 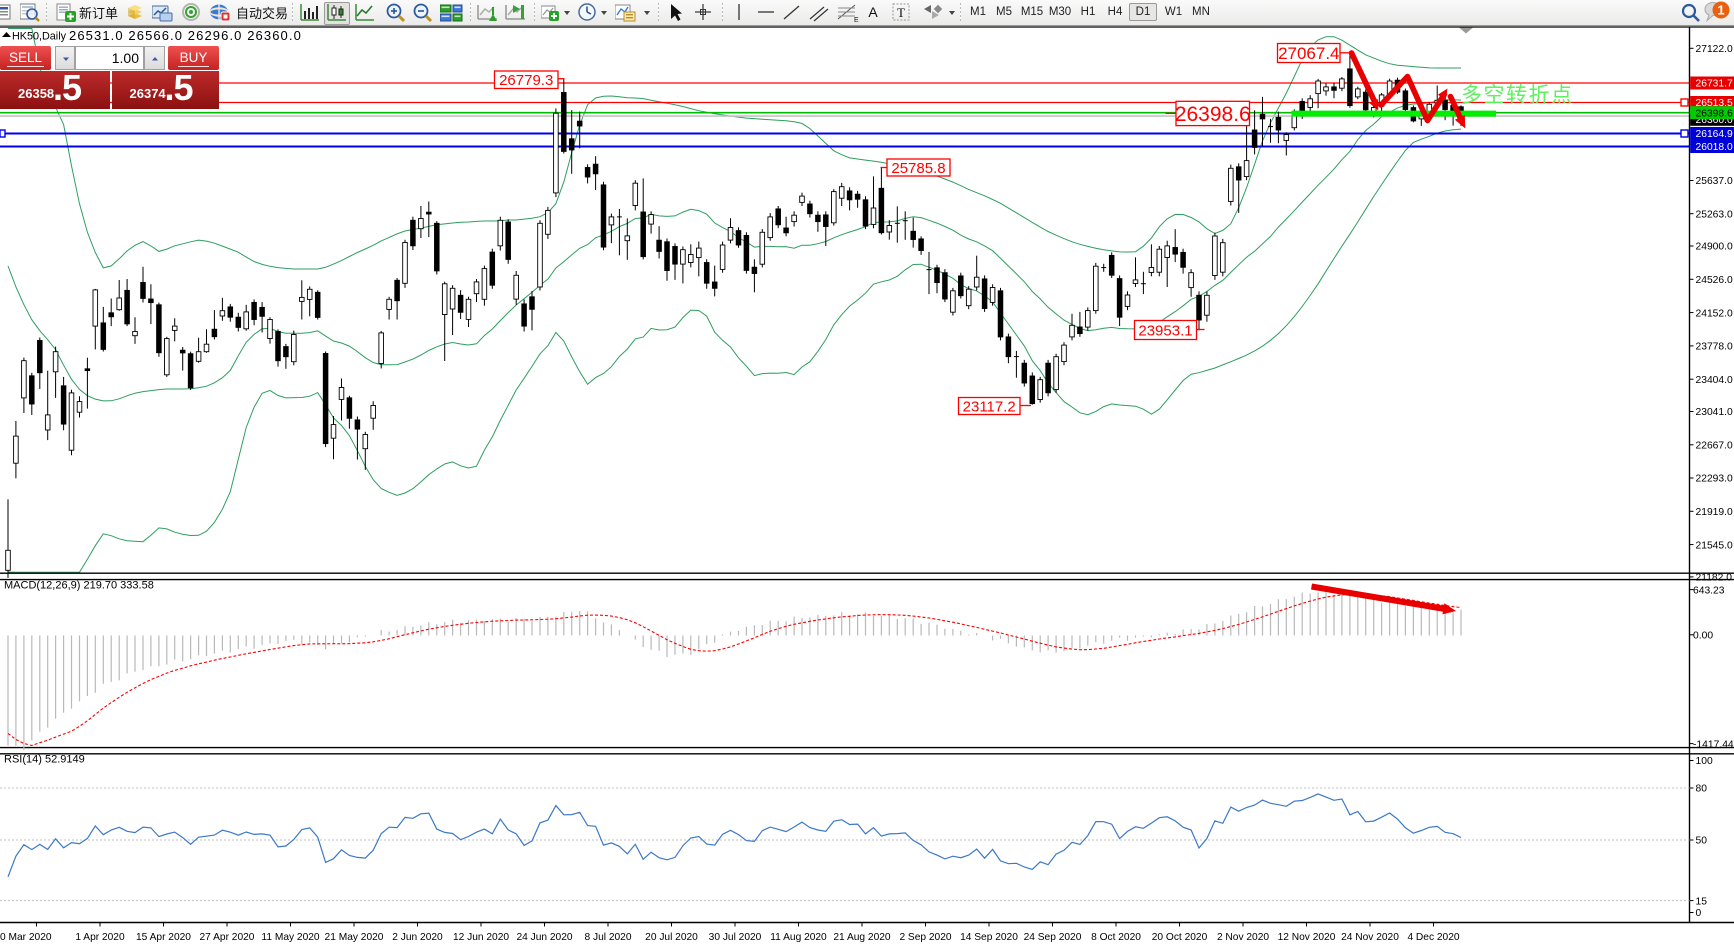 I want to click on svg-text: 80, so click(x=1702, y=789).